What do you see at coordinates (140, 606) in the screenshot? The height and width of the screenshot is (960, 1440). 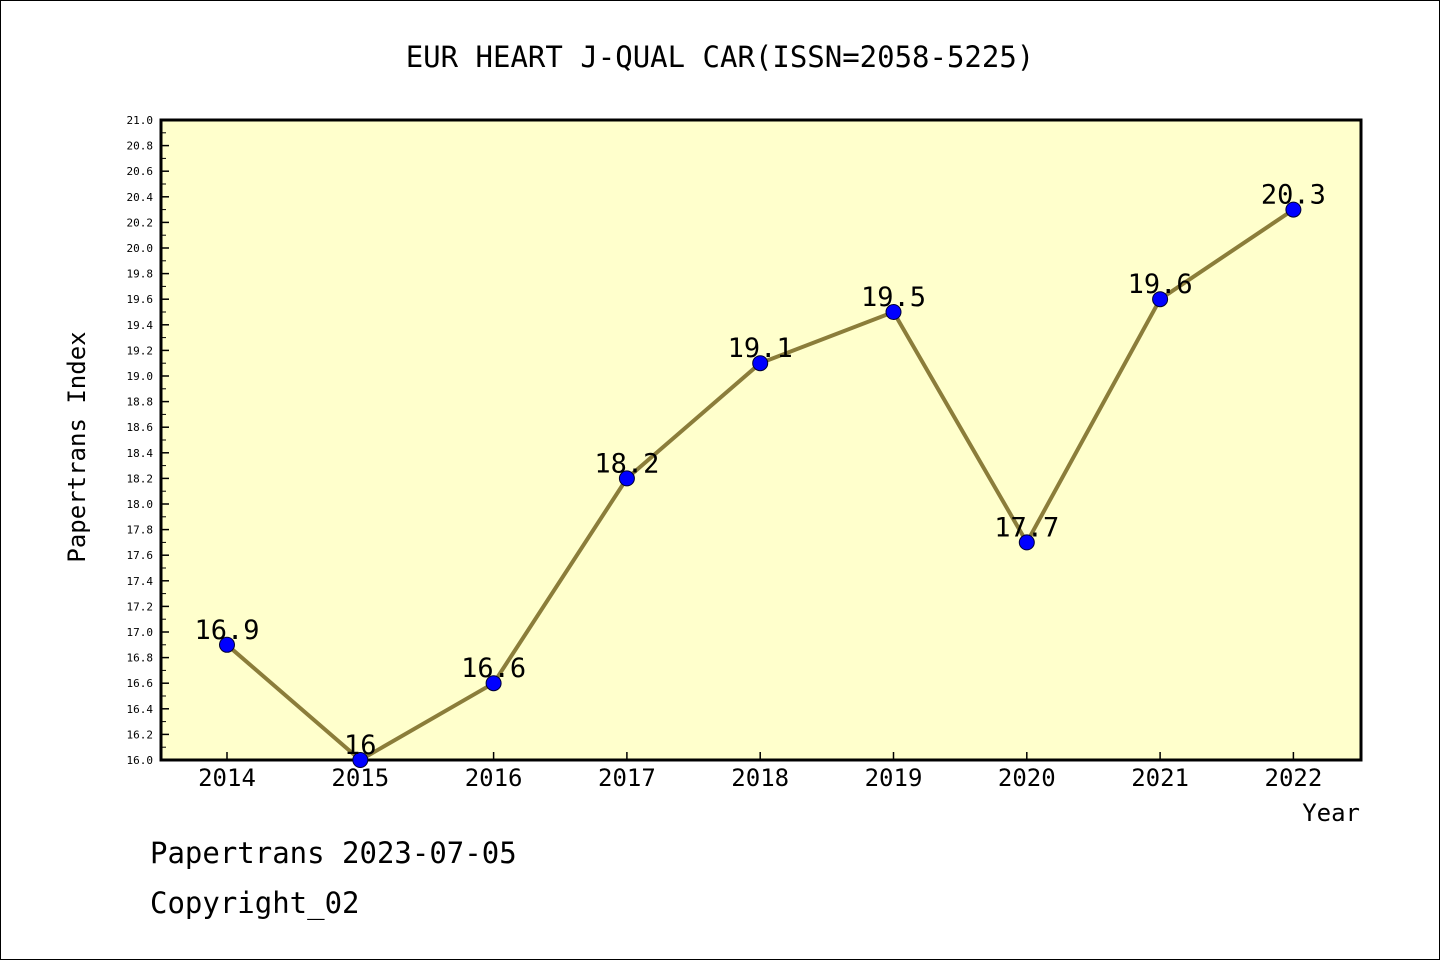 I see `y-tick-label: 17.2` at bounding box center [140, 606].